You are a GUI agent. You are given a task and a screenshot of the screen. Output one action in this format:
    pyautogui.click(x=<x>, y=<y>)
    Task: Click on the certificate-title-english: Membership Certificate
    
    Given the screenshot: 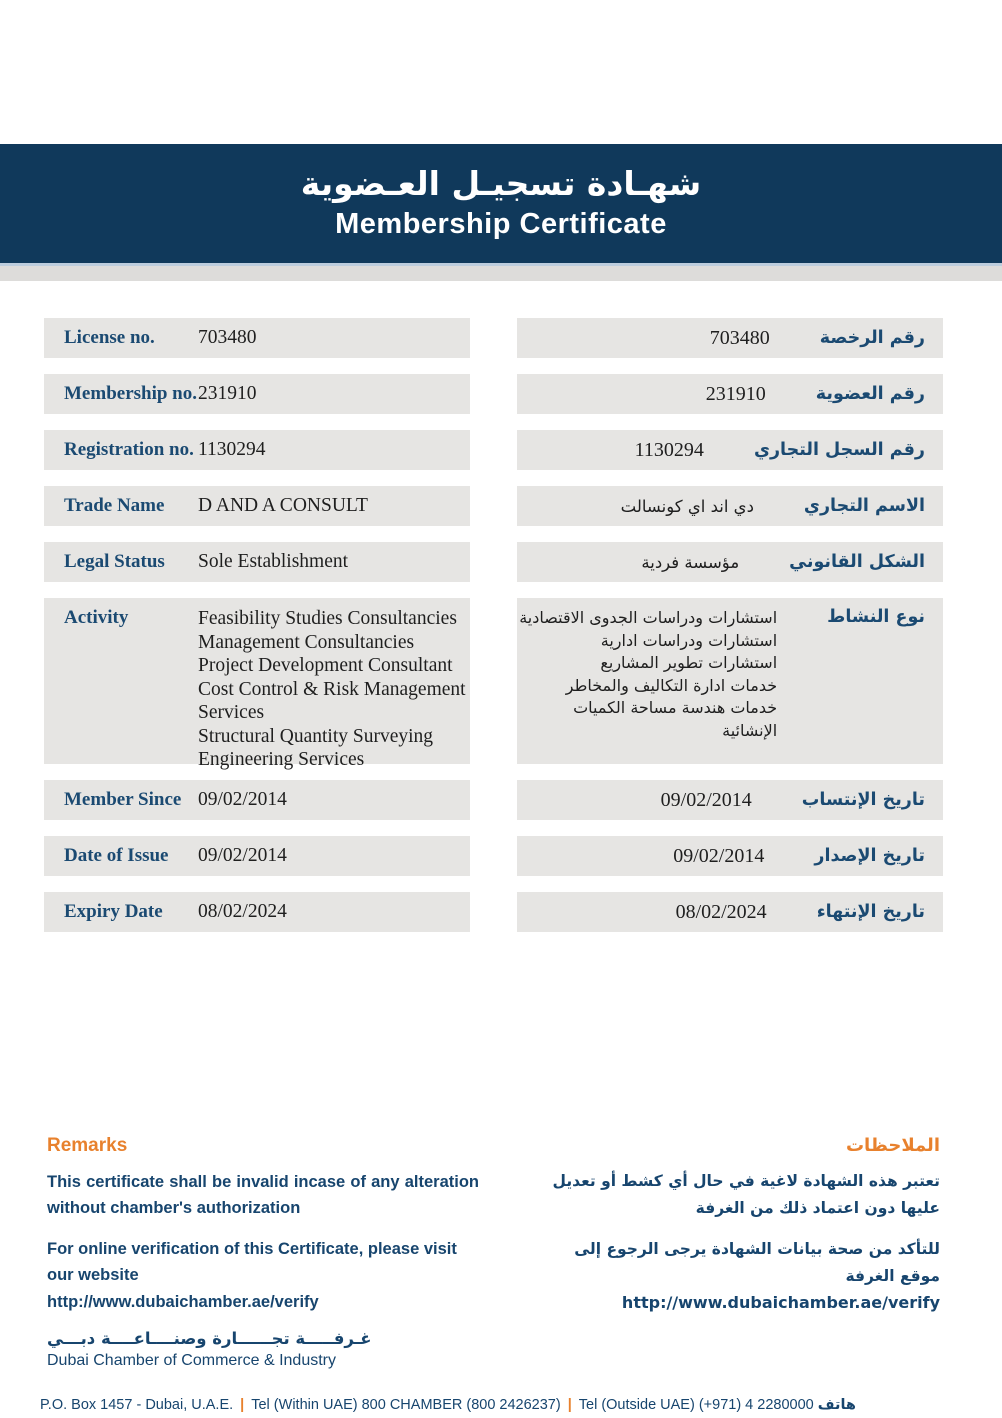 What is the action you would take?
    pyautogui.click(x=501, y=224)
    